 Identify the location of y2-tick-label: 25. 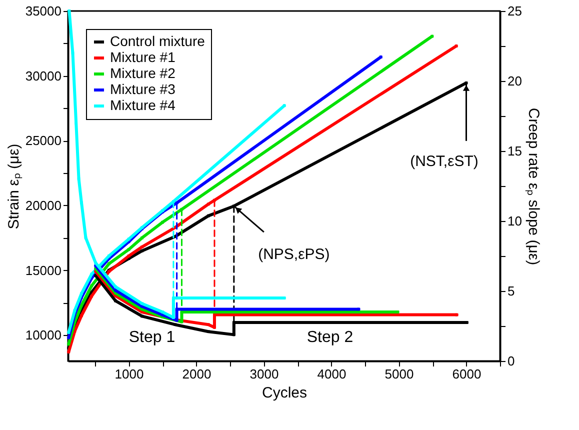
(515, 11).